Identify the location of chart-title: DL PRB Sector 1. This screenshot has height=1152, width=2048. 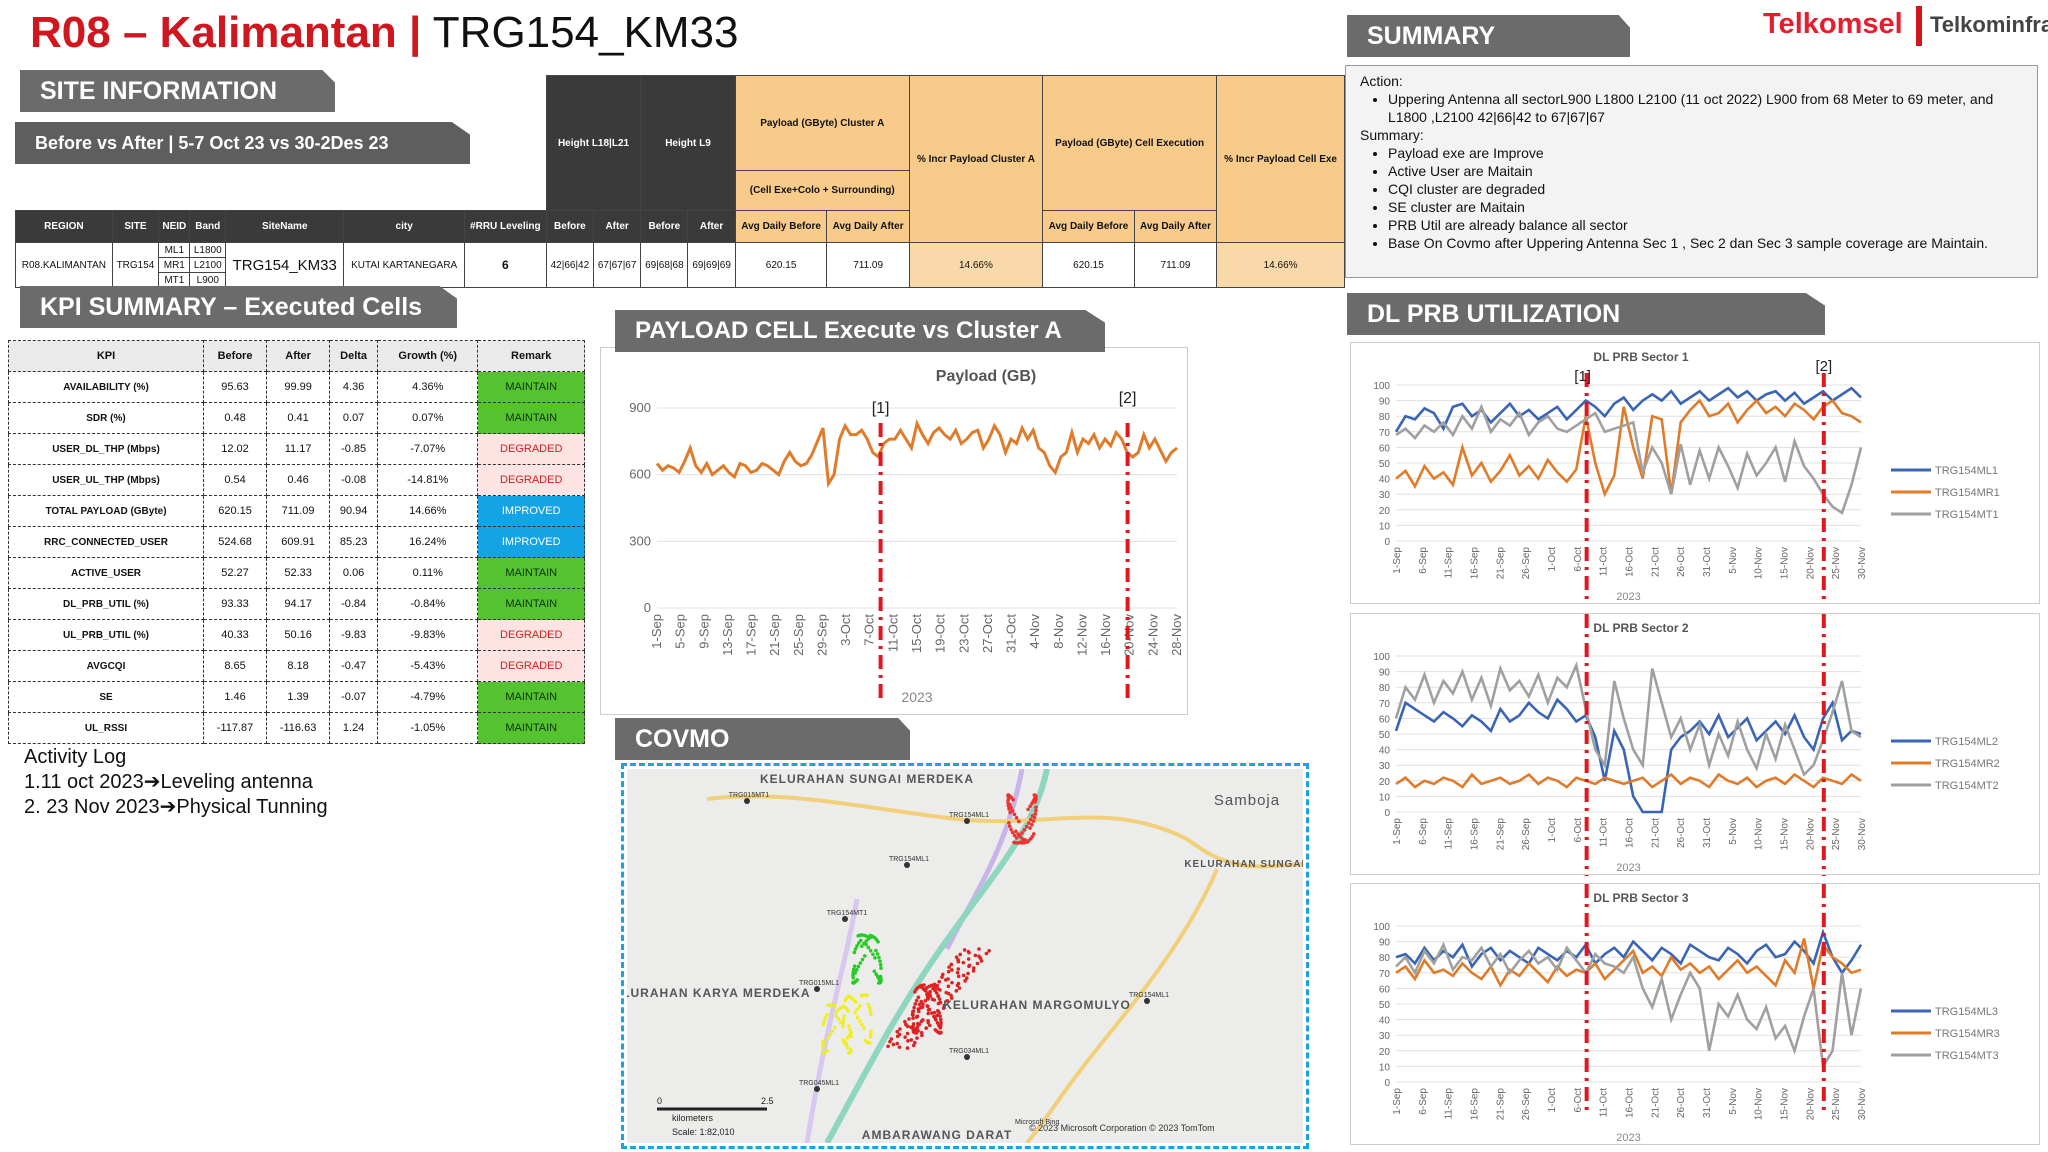
(1640, 357).